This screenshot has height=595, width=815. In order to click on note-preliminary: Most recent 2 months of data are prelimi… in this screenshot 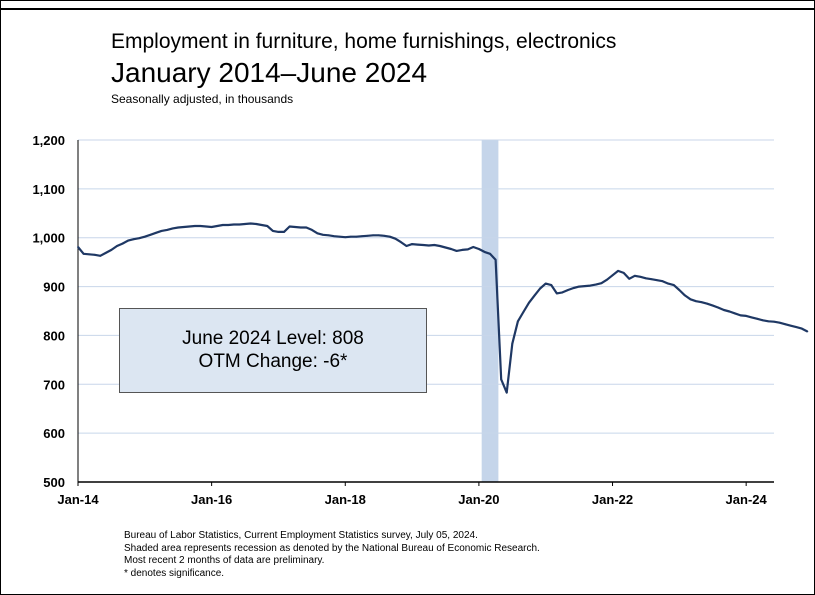, I will do `click(224, 560)`.